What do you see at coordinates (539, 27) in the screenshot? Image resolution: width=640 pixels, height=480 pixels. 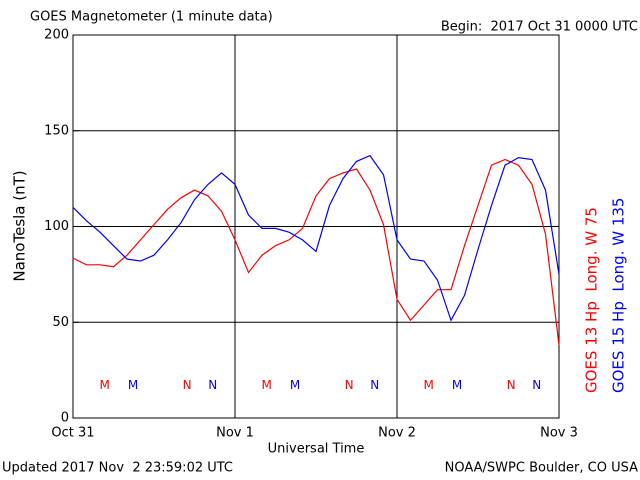 I see `chart-subtitle: Begin: 2017 Oct 31 0000 UTC` at bounding box center [539, 27].